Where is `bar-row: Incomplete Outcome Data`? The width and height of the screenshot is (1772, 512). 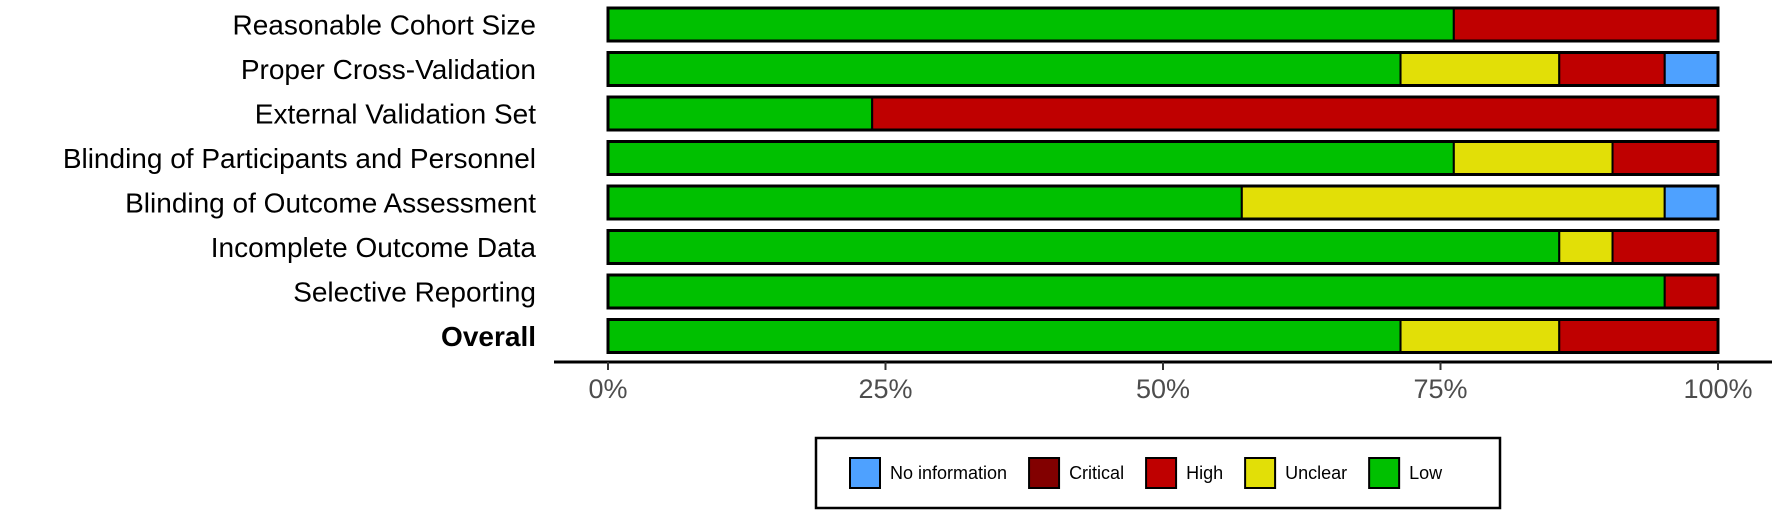
bar-row: Incomplete Outcome Data is located at coordinates (965, 247).